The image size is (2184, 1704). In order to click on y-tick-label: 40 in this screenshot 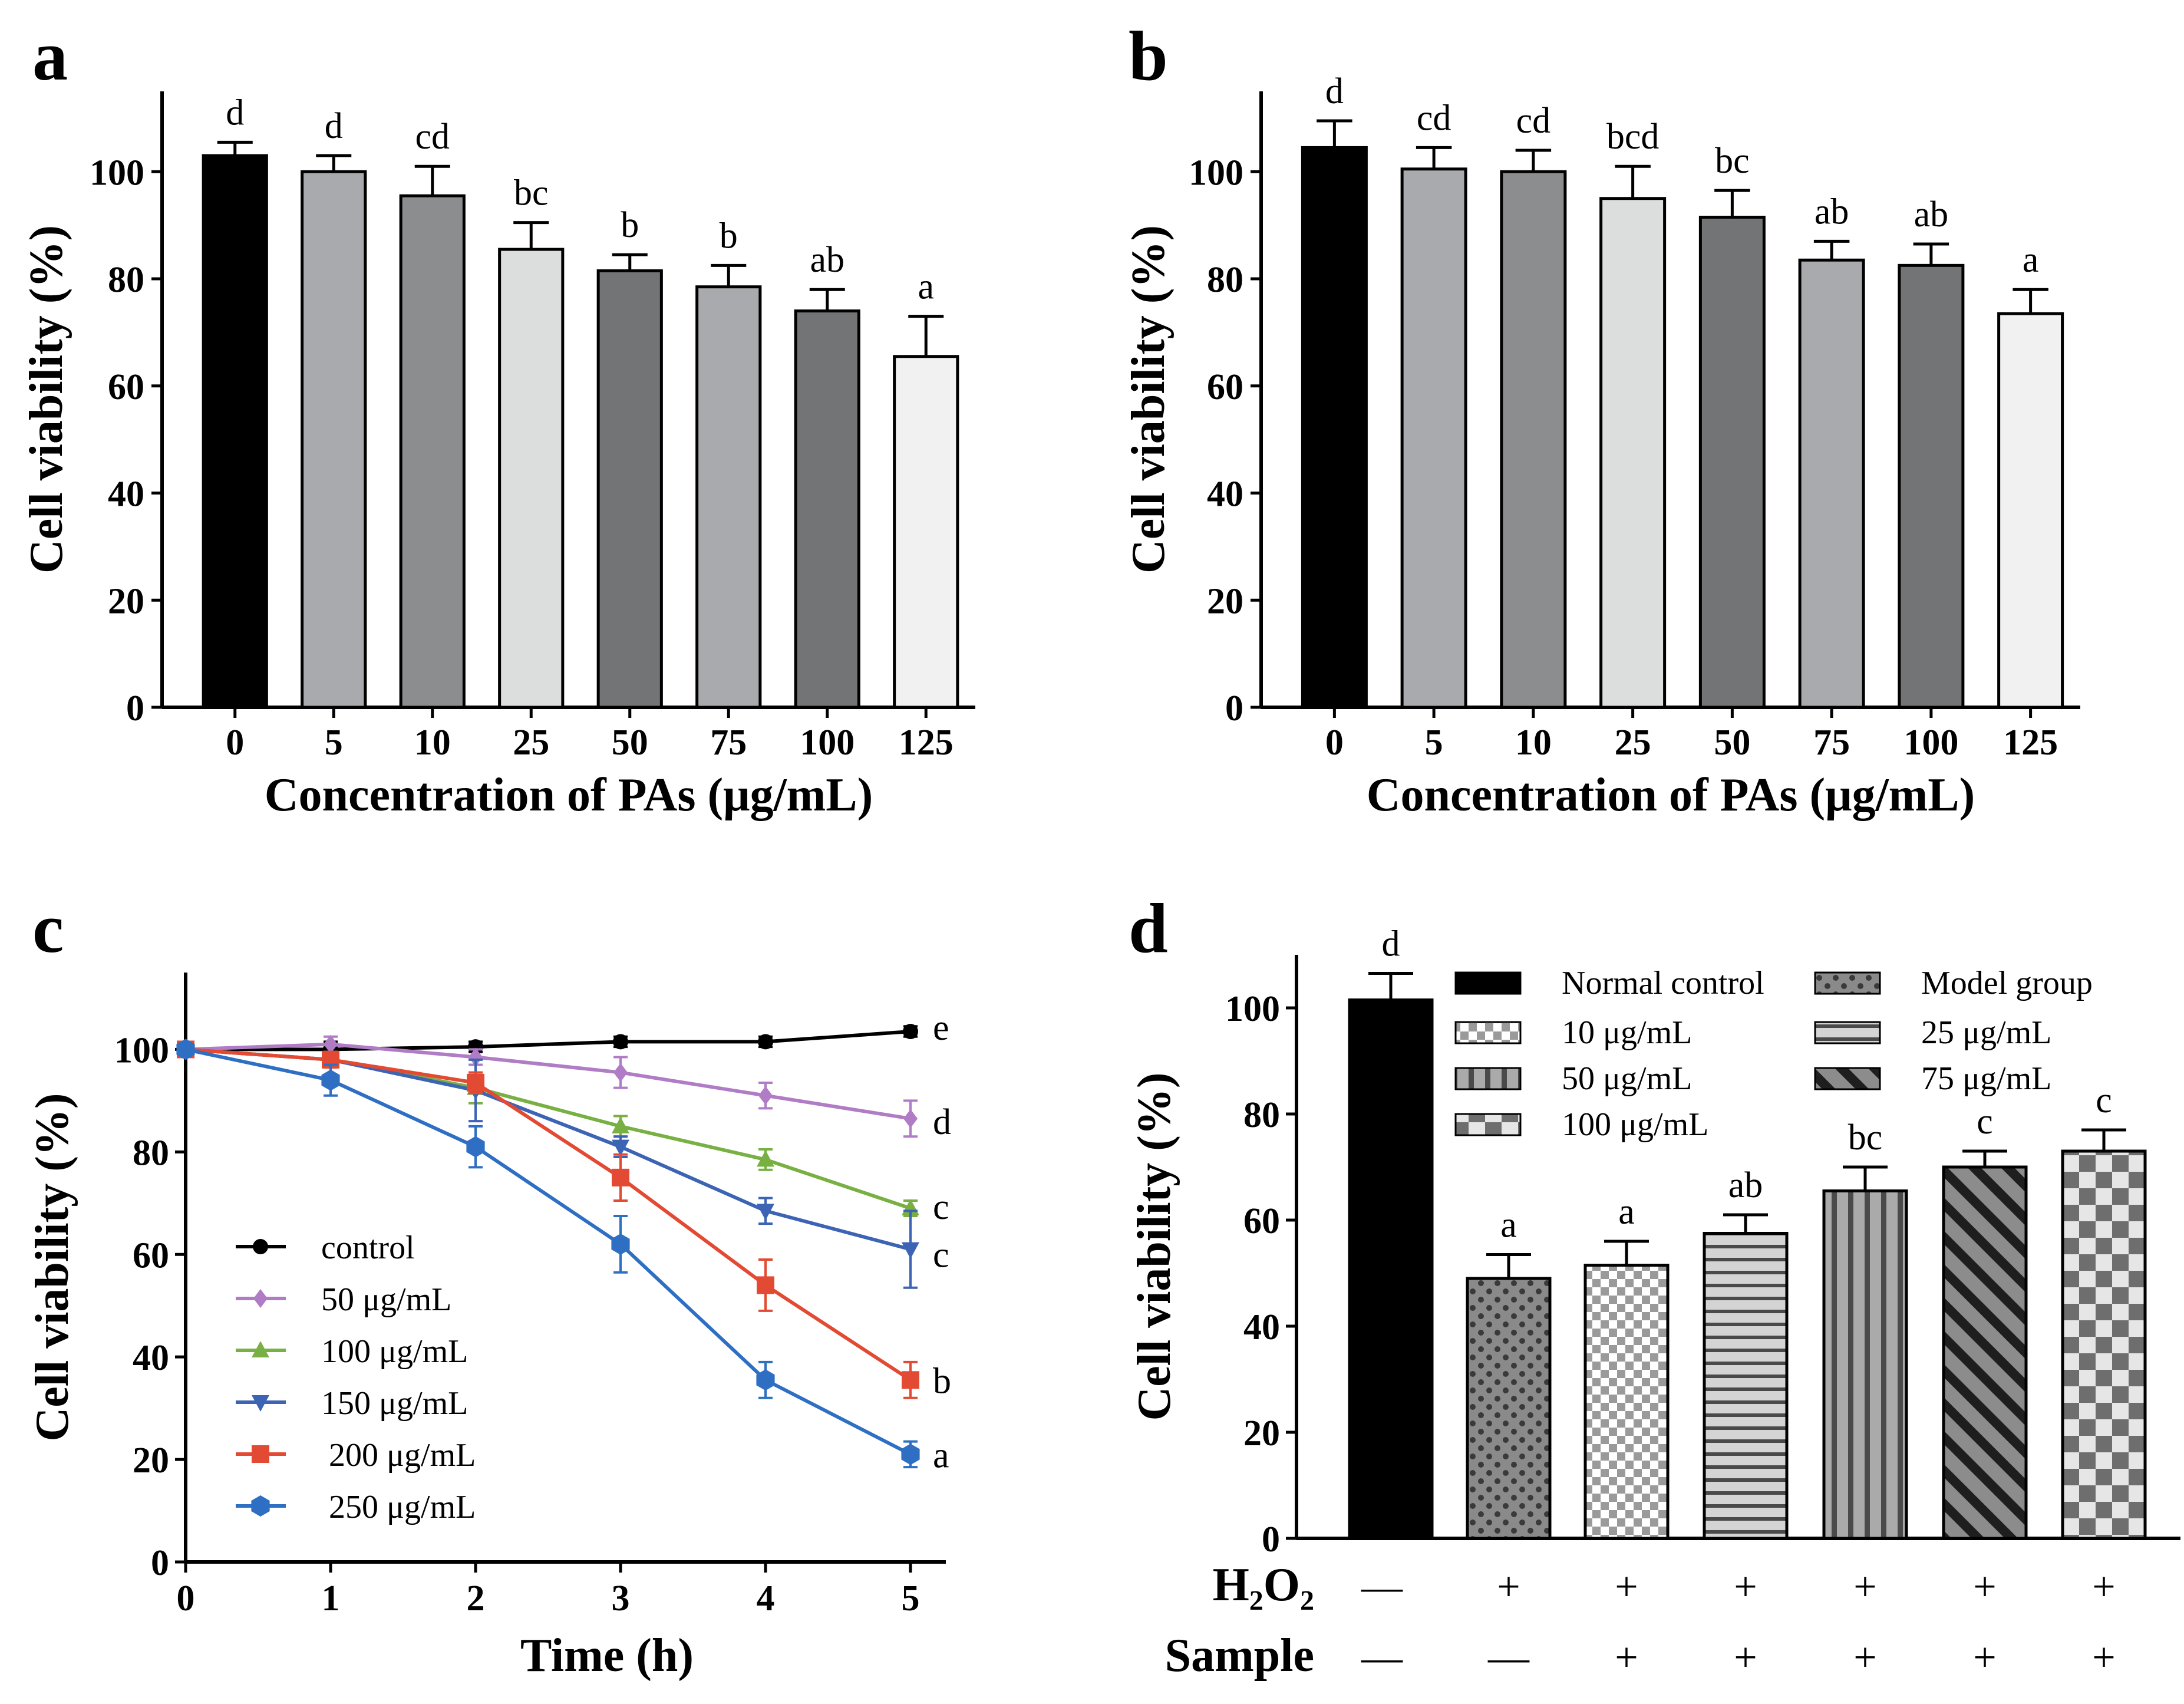, I will do `click(1261, 1327)`.